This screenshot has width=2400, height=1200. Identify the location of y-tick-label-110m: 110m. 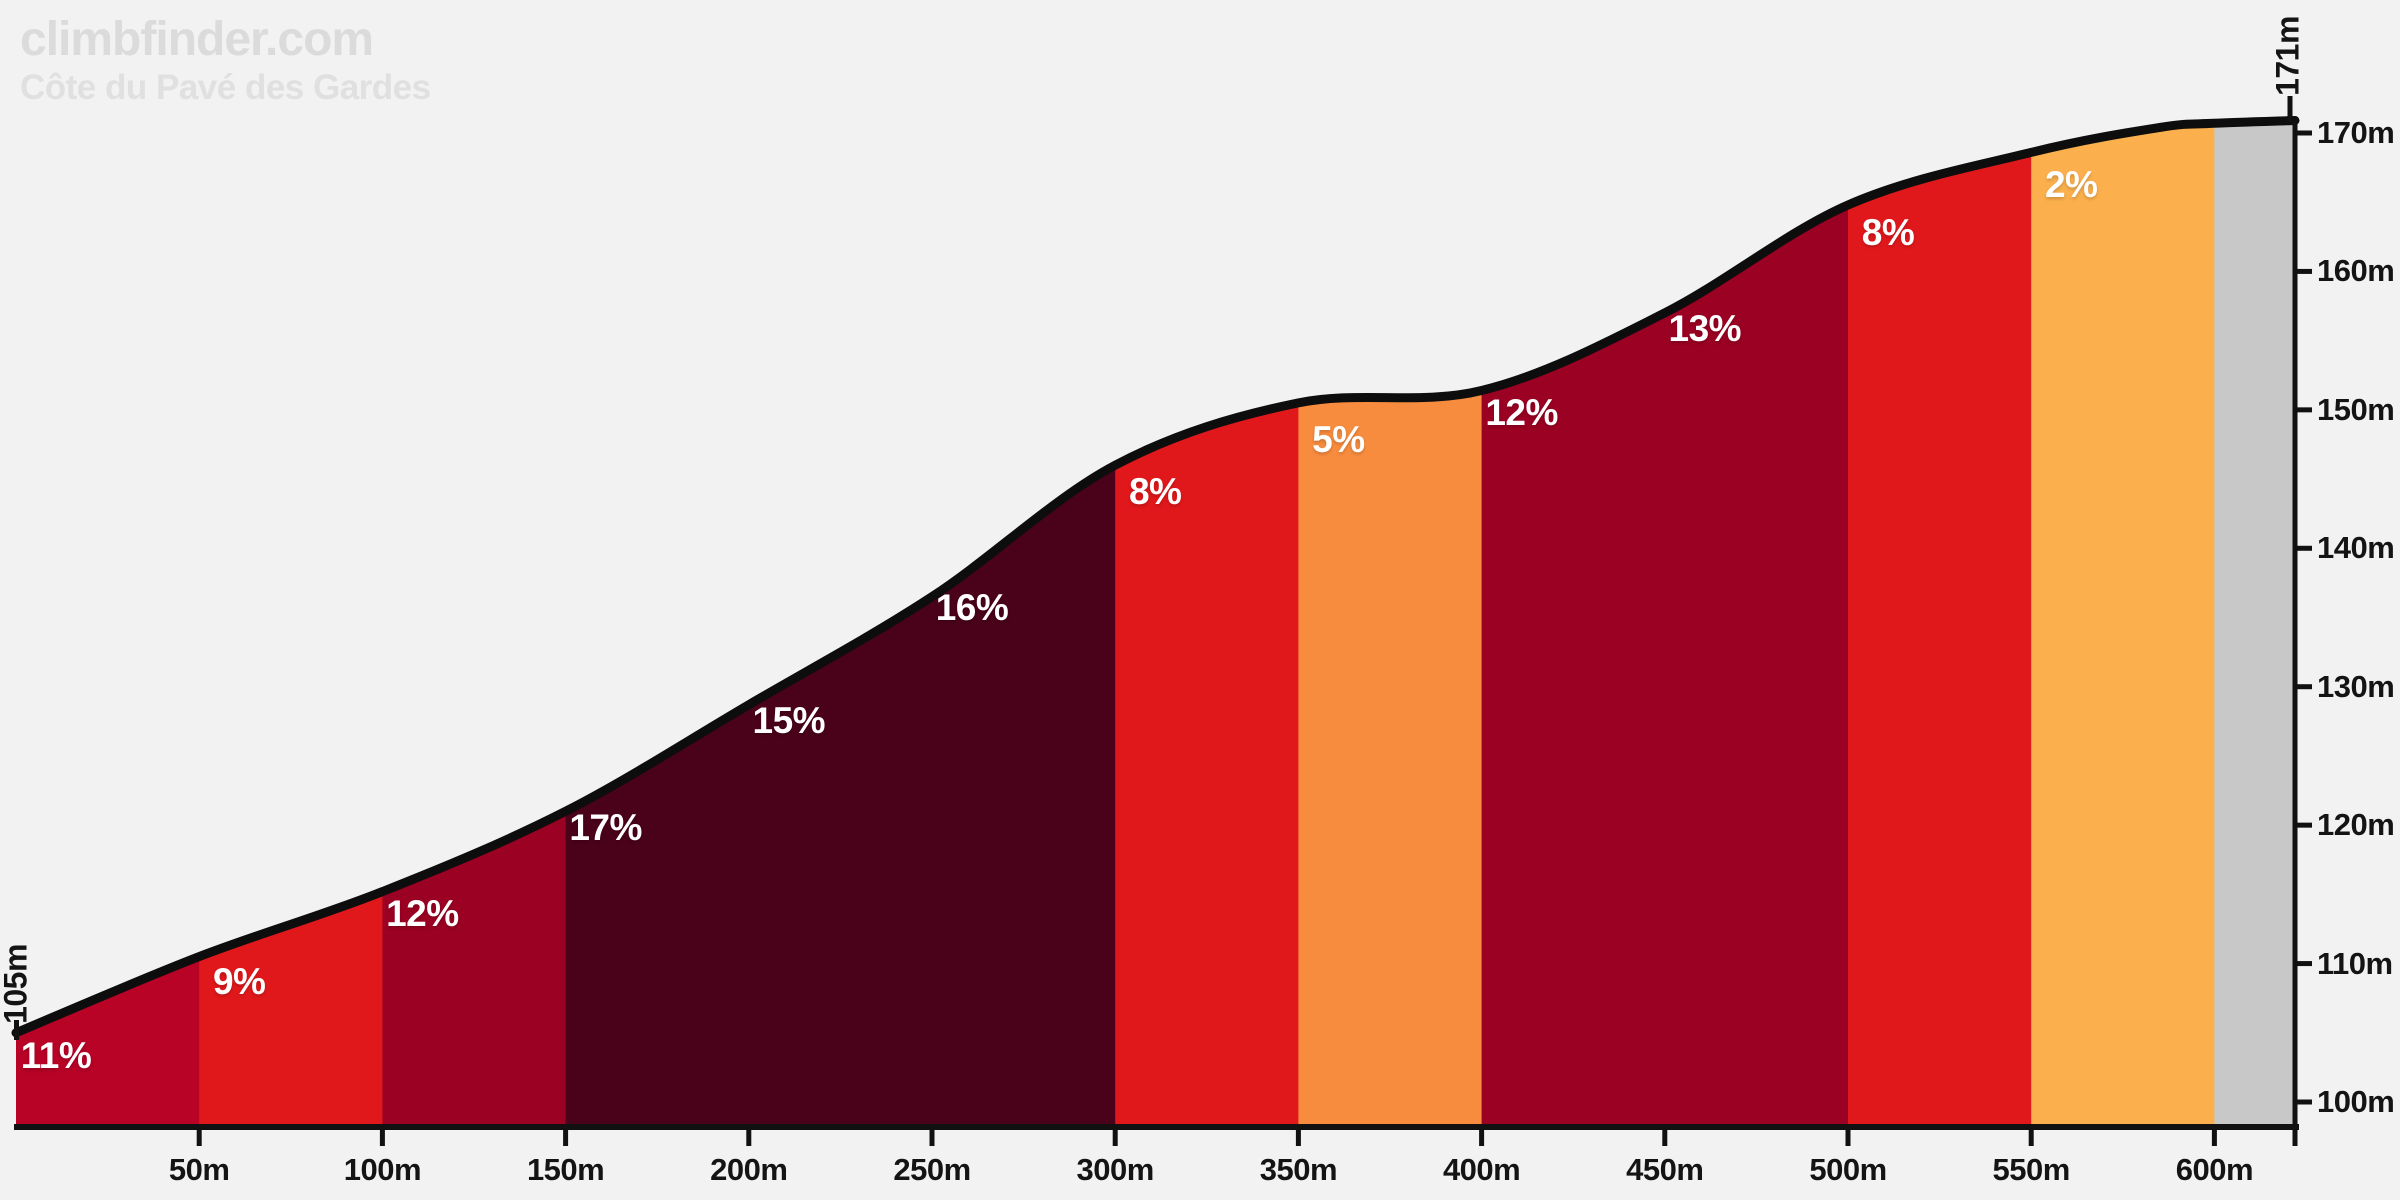
(2355, 963).